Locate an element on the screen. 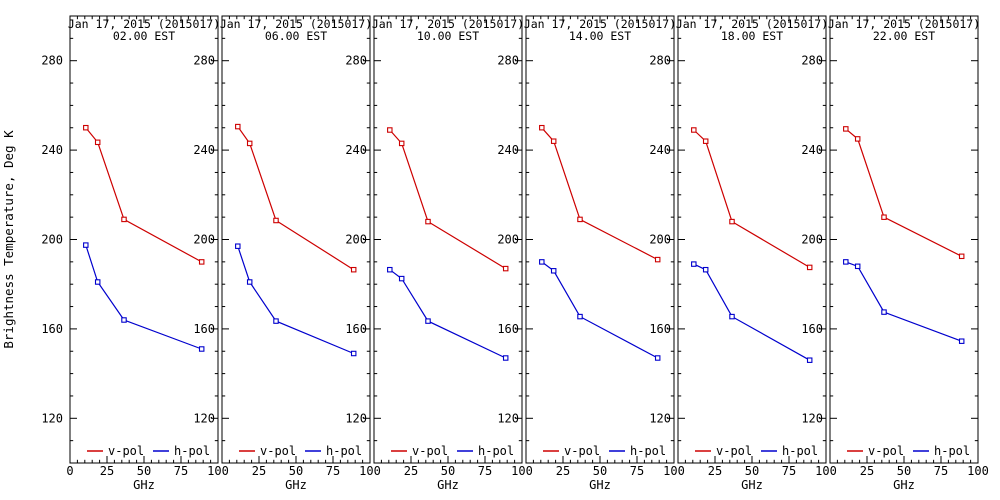 The image size is (1000, 500). y-axis-title: Brightness Temperature, Deg K is located at coordinates (8, 239).